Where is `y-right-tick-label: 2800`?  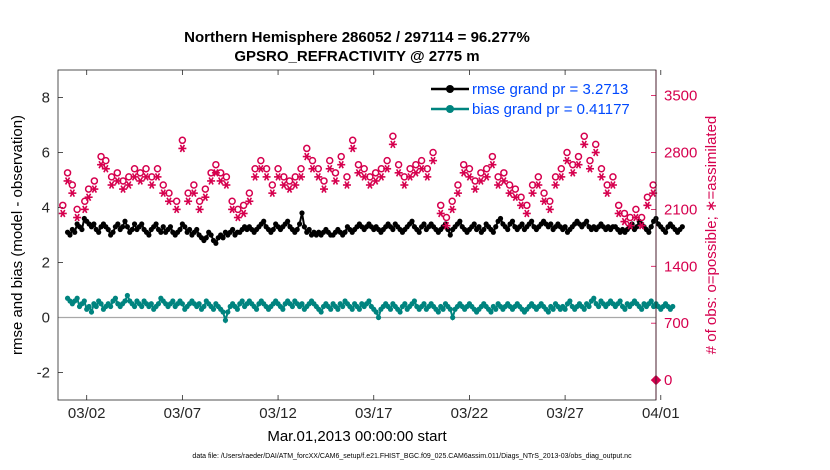 y-right-tick-label: 2800 is located at coordinates (680, 153).